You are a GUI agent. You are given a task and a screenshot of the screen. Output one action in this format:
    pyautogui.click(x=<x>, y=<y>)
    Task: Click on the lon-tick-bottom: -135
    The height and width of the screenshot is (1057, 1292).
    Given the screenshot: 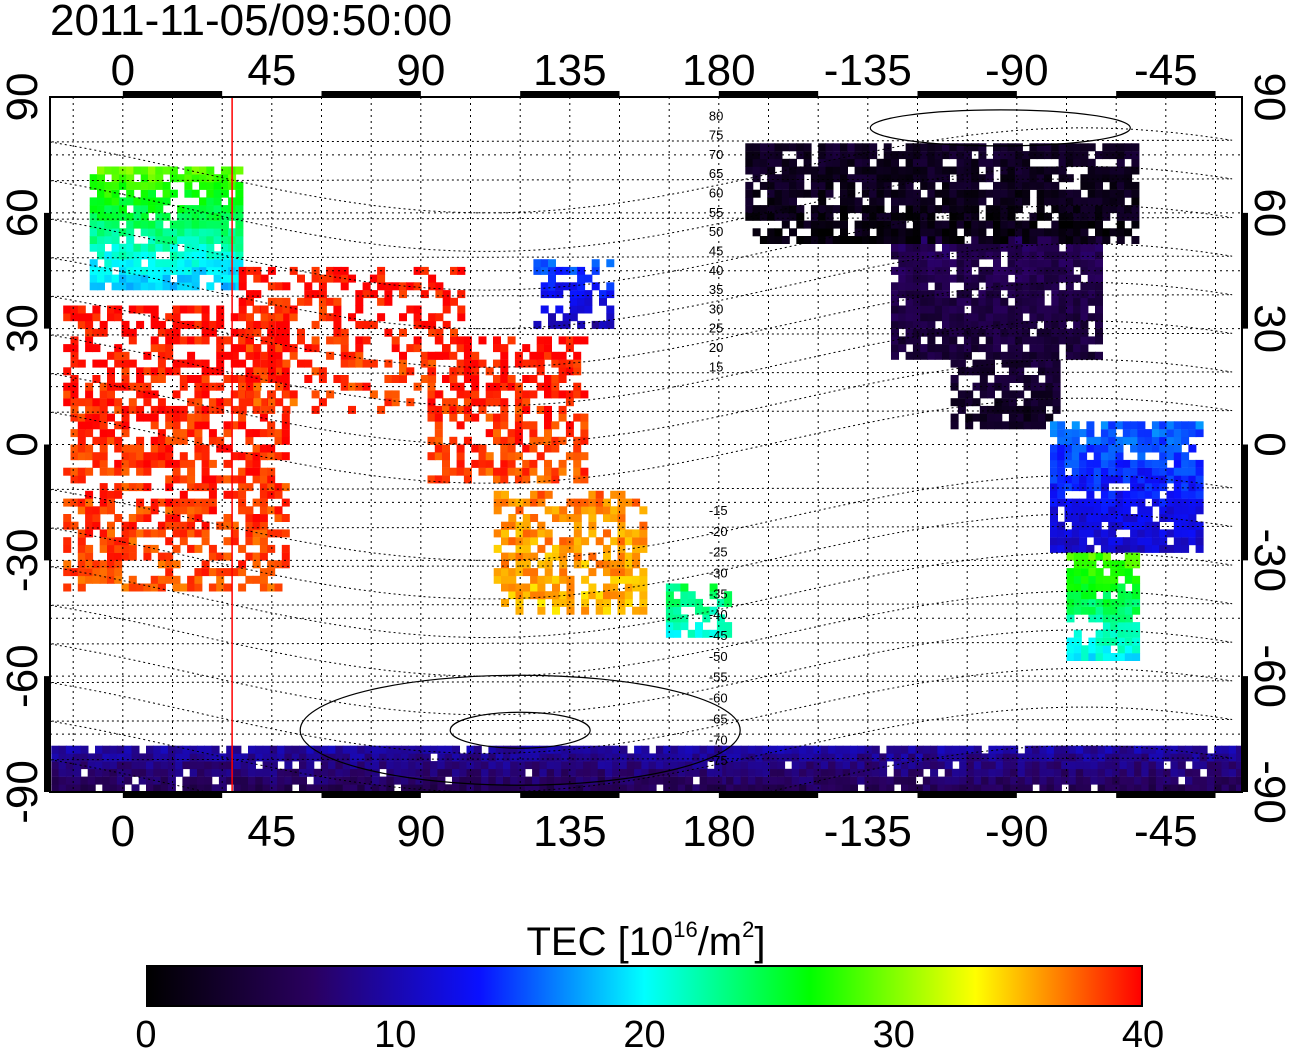 What is the action you would take?
    pyautogui.click(x=868, y=831)
    